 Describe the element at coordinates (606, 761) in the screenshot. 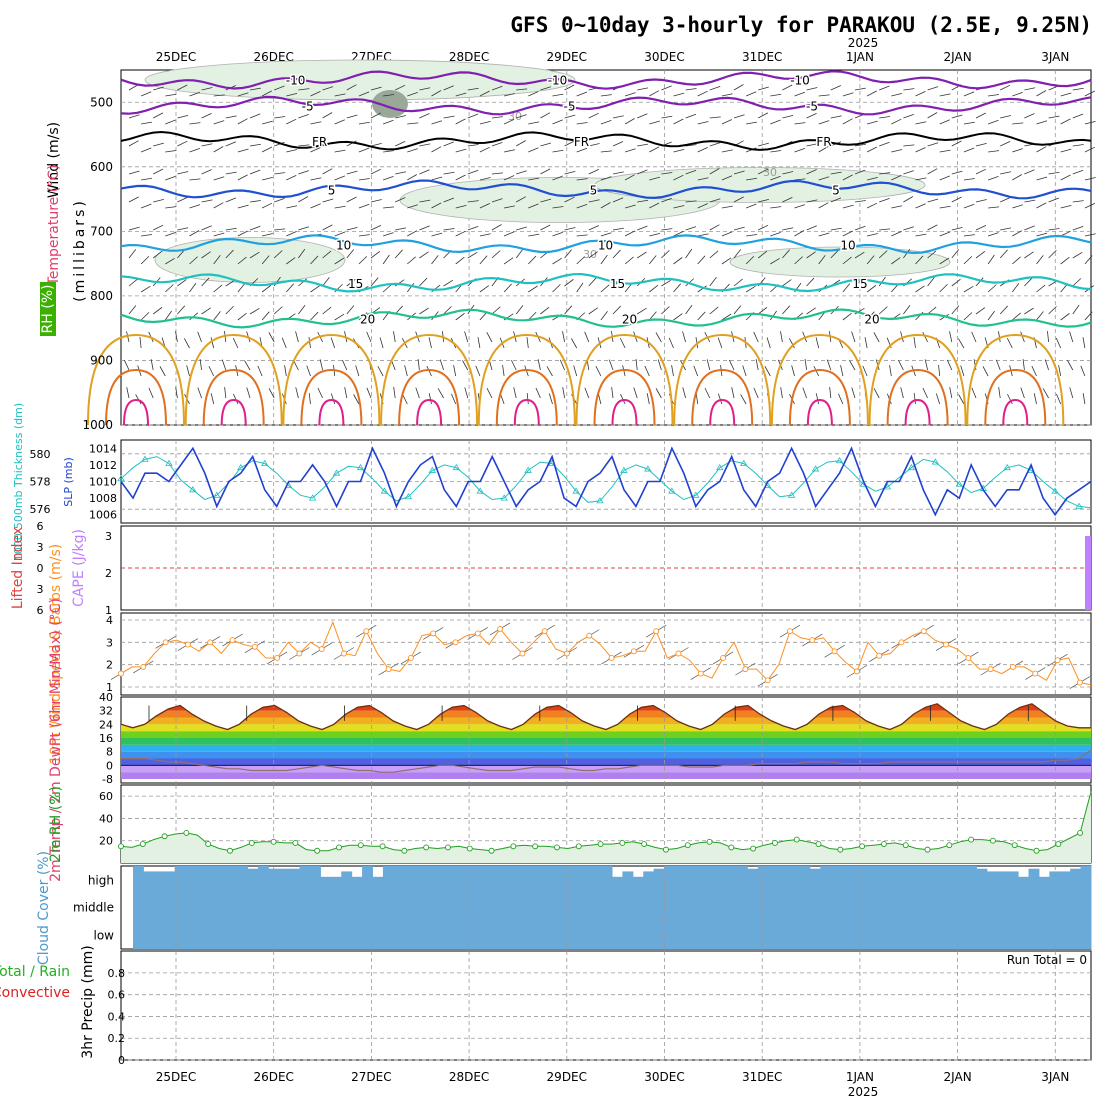

I see `dewpt2m-line` at that location.